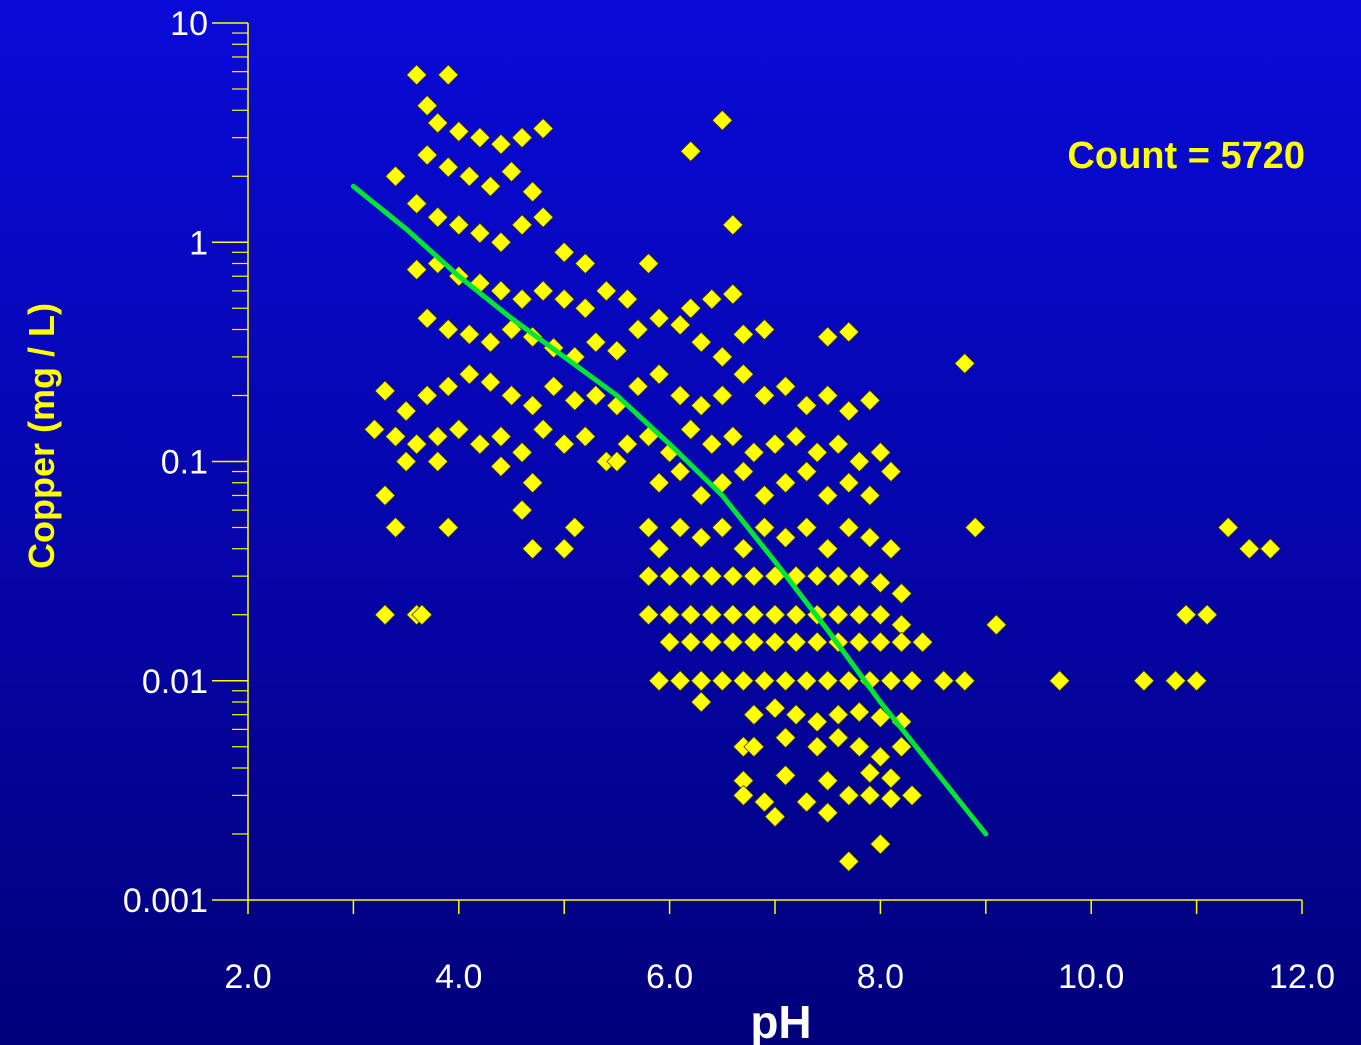  I want to click on x-tick-label: 8.0, so click(880, 977).